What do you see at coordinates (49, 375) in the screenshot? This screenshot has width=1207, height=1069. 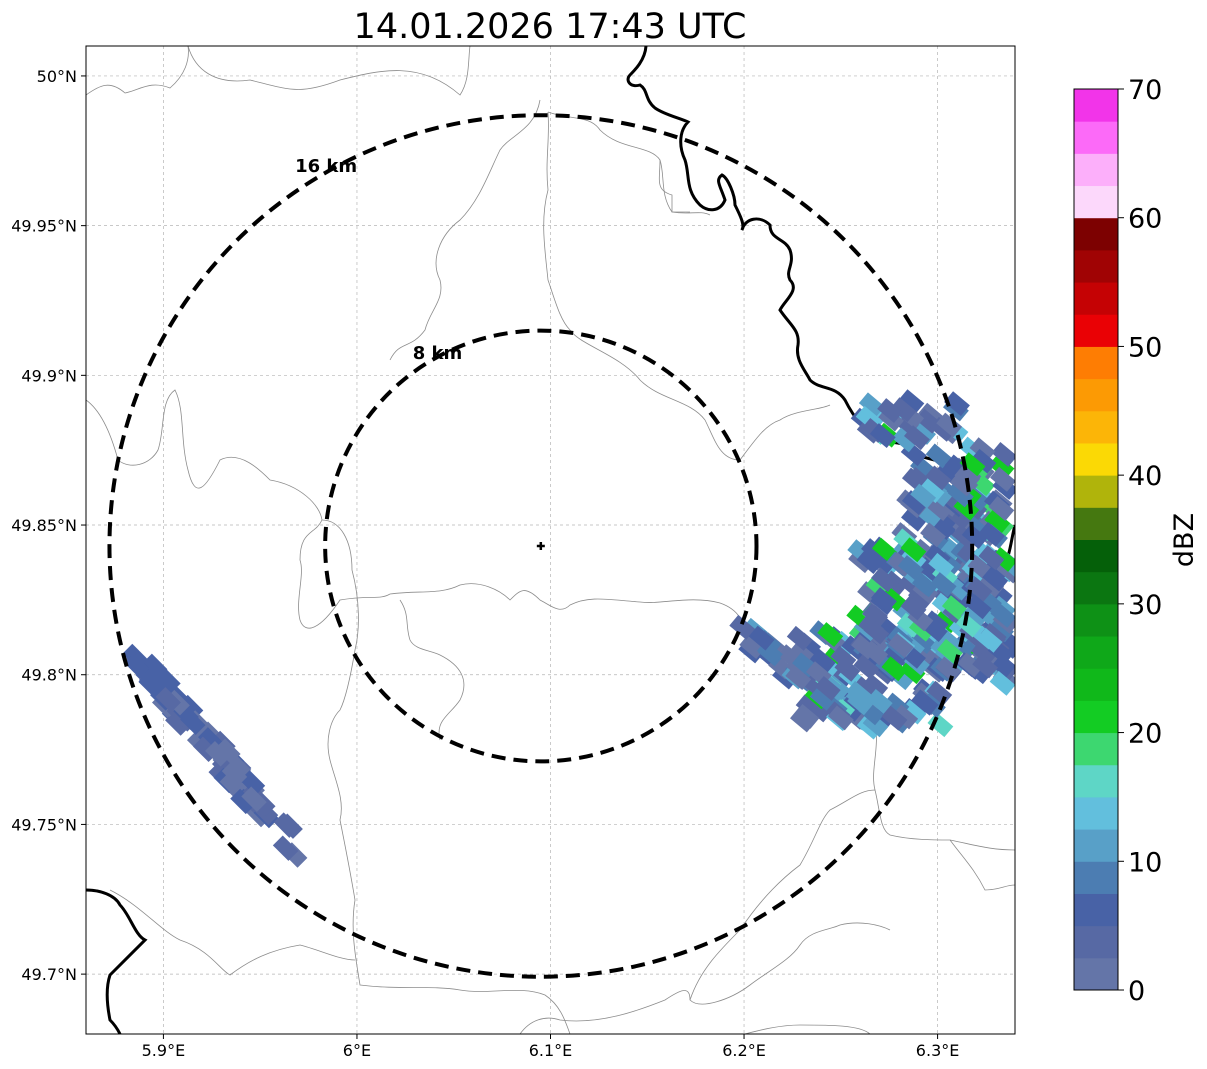 I see `lat-tick-label: 49.9°N` at bounding box center [49, 375].